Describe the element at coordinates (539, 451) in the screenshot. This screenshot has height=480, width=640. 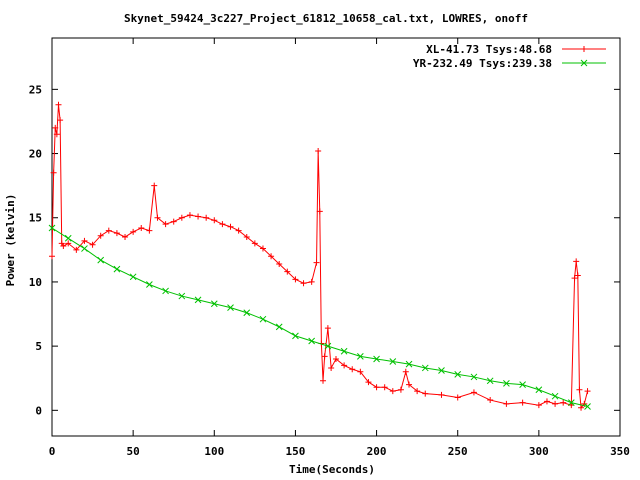
I see `x-tick-label: 300` at that location.